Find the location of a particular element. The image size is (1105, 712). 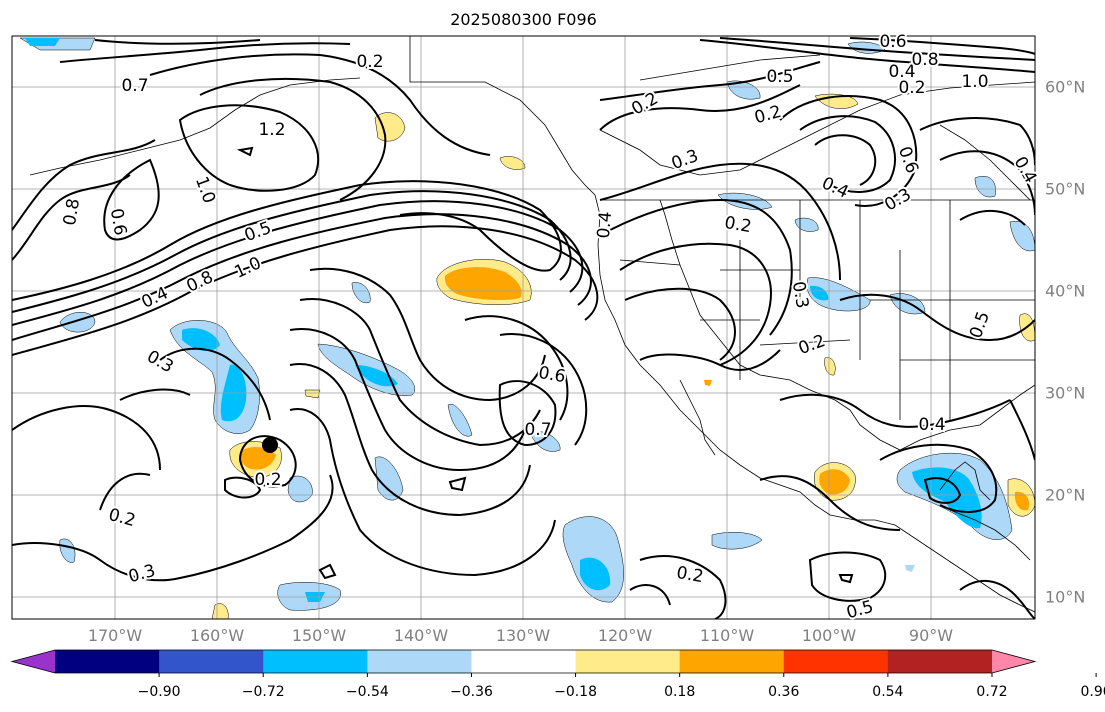

colorbar-outline is located at coordinates (523, 661).